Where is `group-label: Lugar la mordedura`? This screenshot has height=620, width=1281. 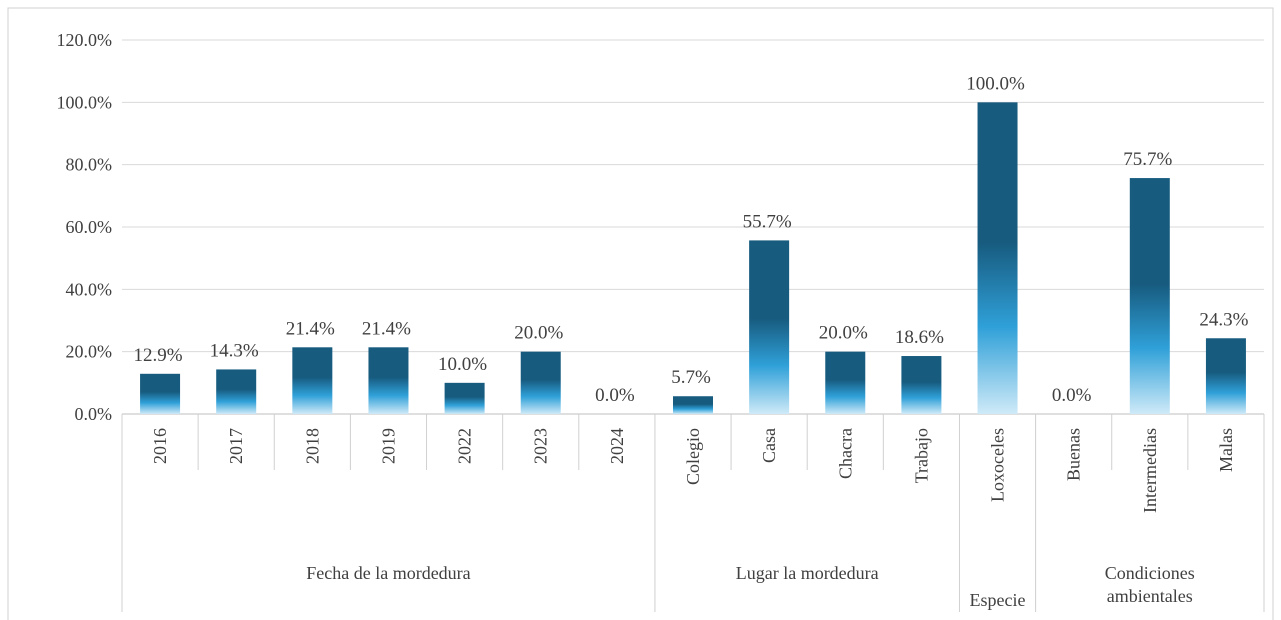 group-label: Lugar la mordedura is located at coordinates (807, 573).